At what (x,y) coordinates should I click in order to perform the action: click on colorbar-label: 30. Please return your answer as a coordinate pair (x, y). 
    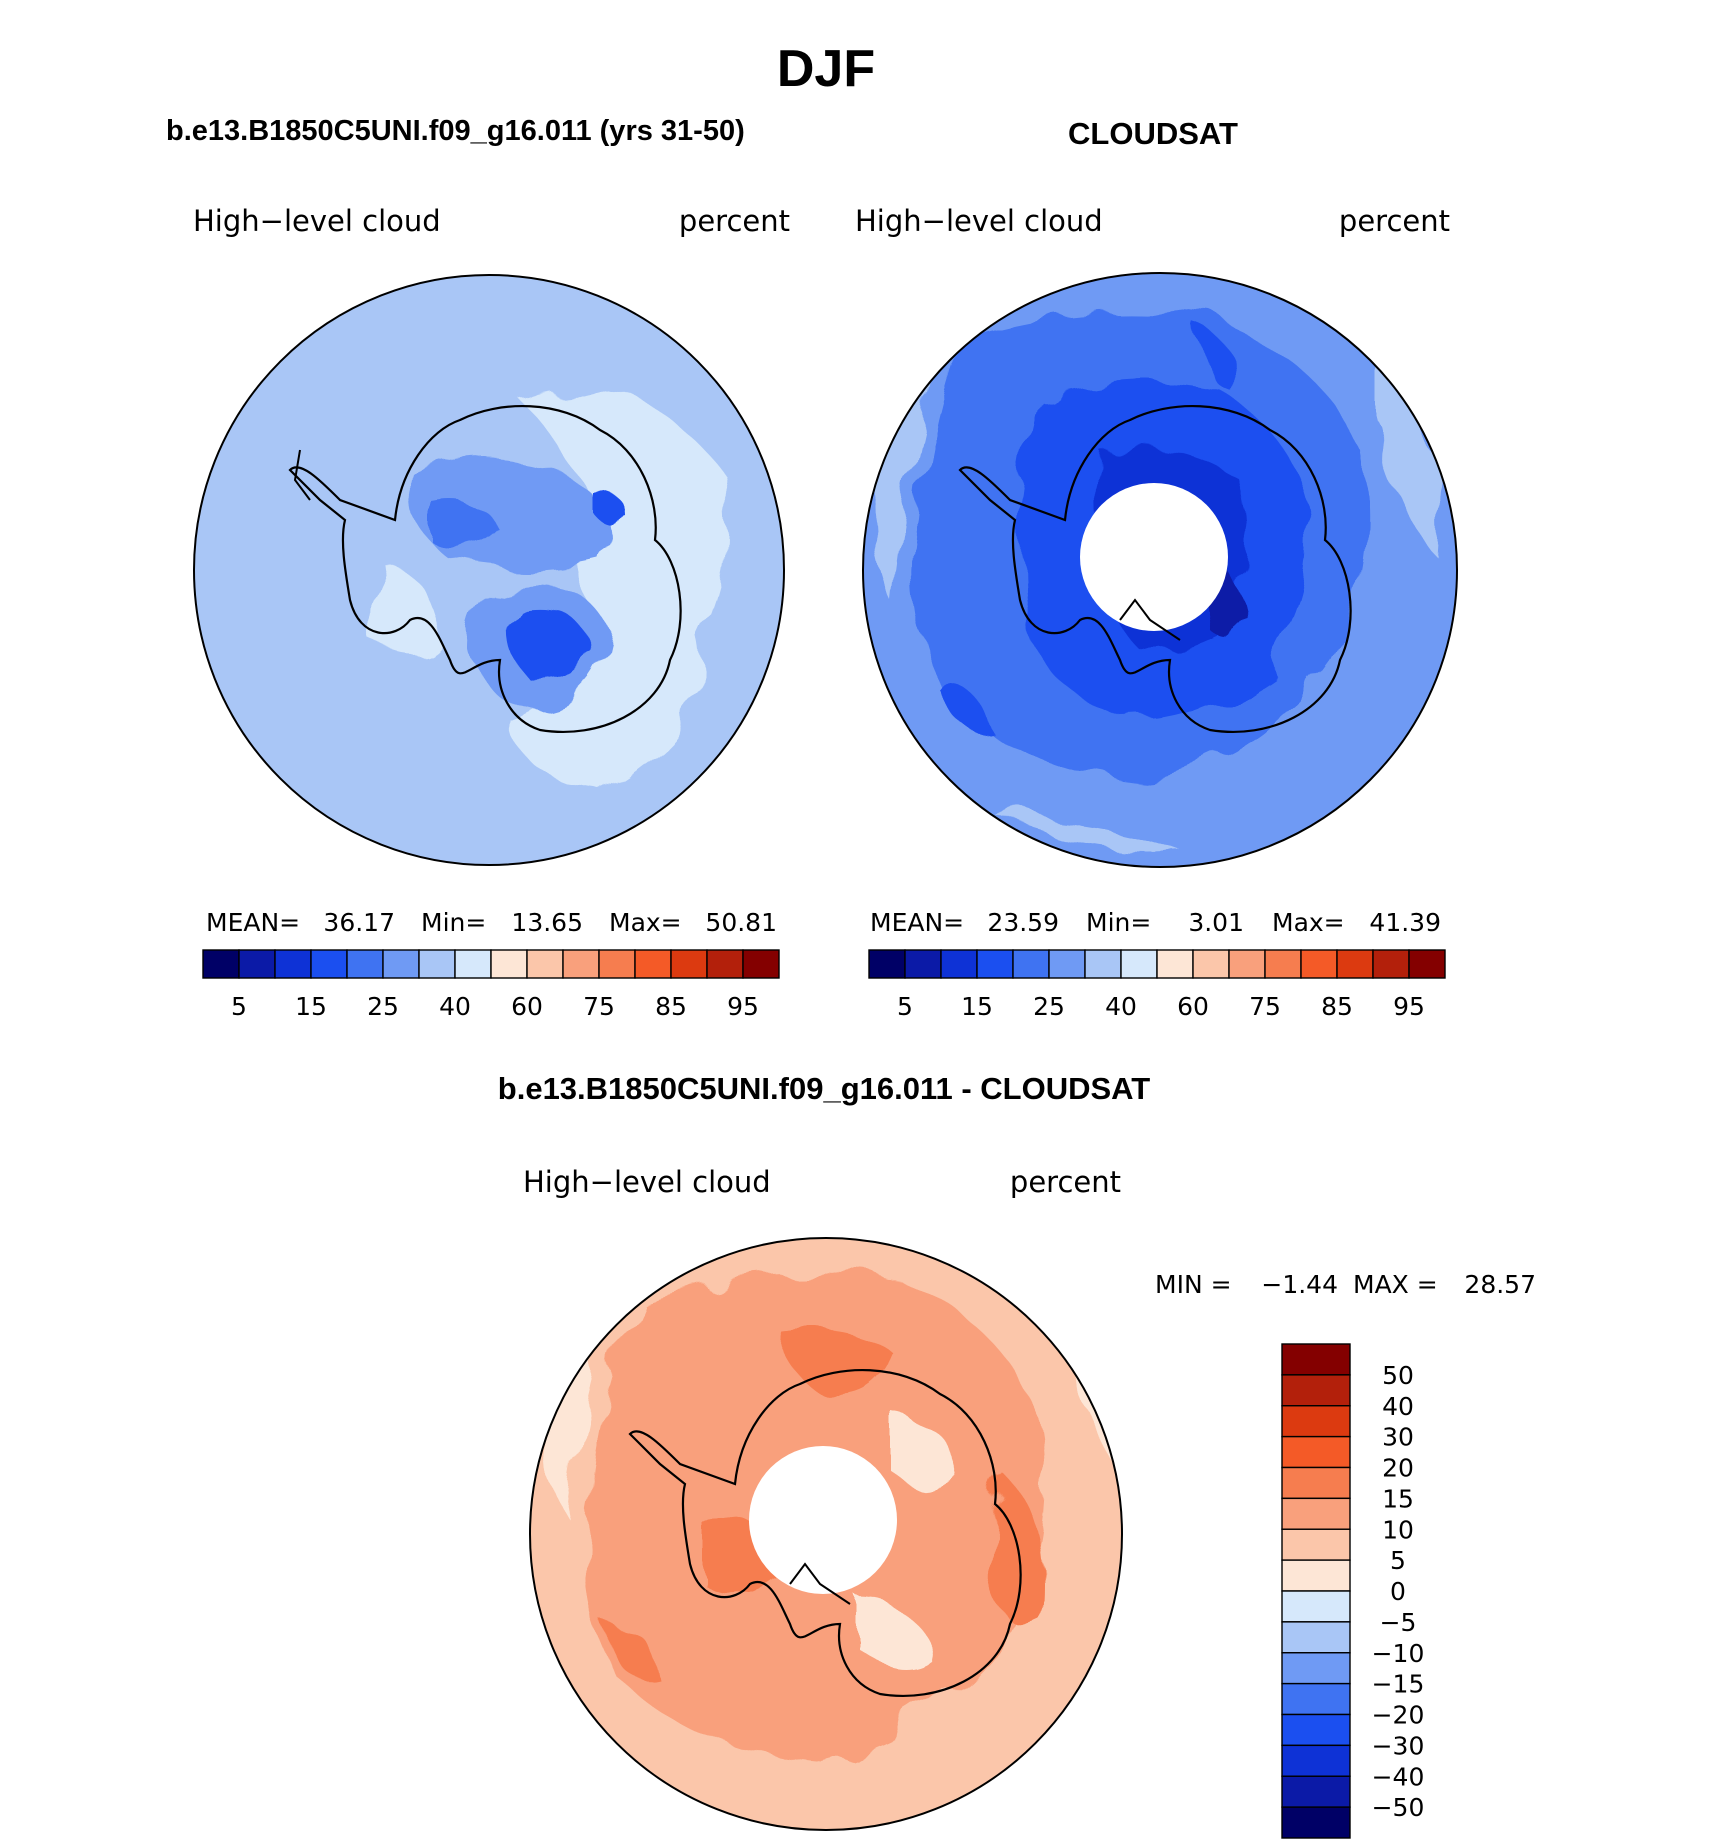
    Looking at the image, I should click on (1398, 1437).